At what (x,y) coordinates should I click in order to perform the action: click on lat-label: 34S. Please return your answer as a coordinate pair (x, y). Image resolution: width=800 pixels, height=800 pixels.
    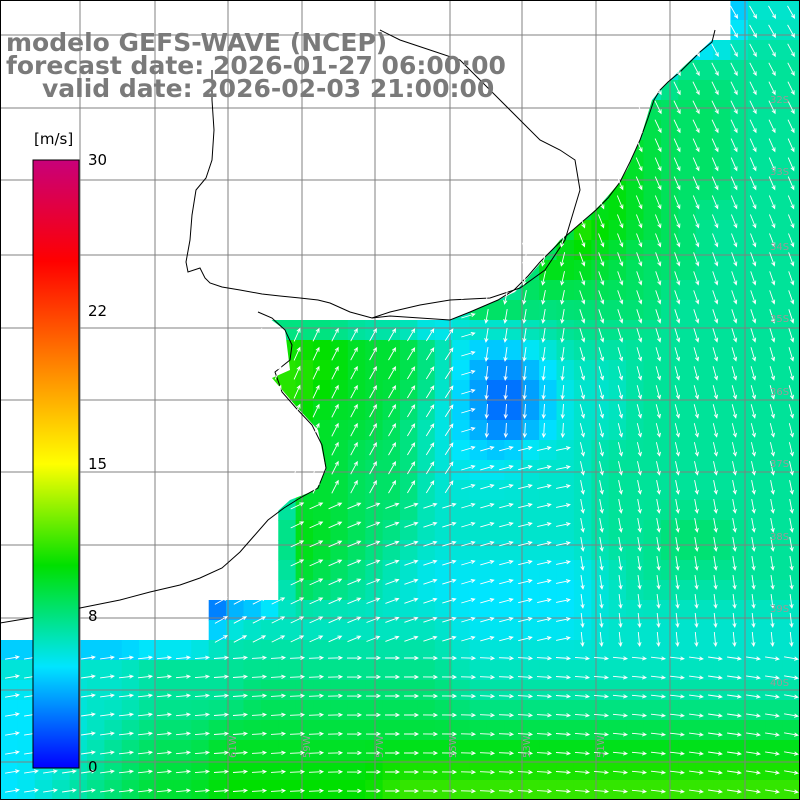
    Looking at the image, I should click on (779, 247).